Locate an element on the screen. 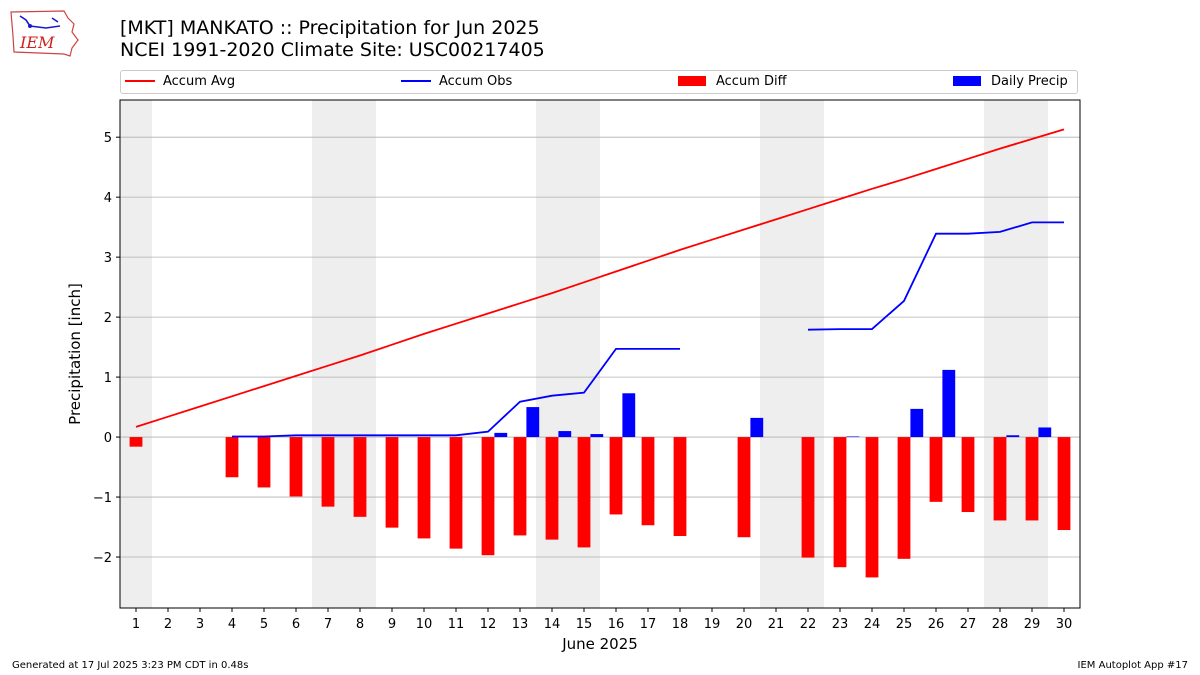 This screenshot has width=1200, height=675. iowa-outline-icon is located at coordinates (44, 33).